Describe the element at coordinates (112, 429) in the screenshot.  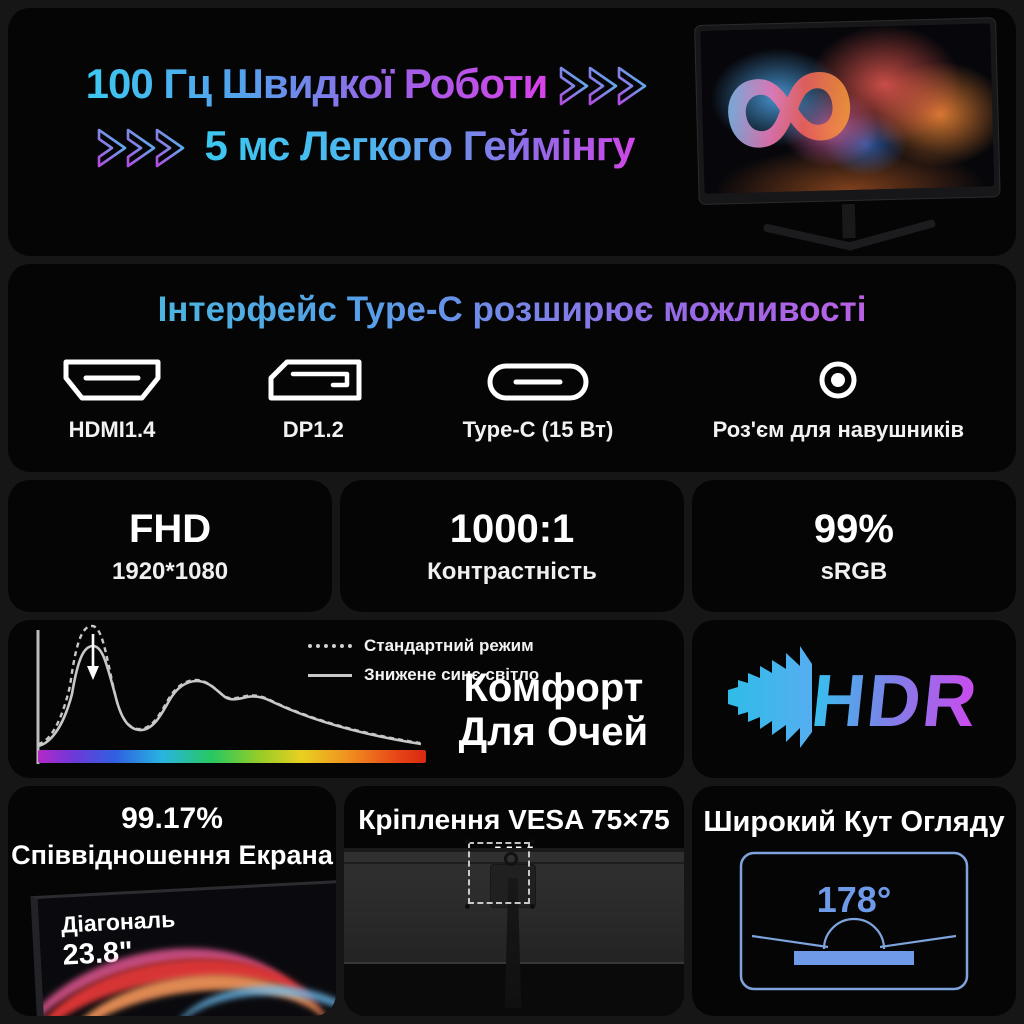
I see `port-label: HDMI1.4` at that location.